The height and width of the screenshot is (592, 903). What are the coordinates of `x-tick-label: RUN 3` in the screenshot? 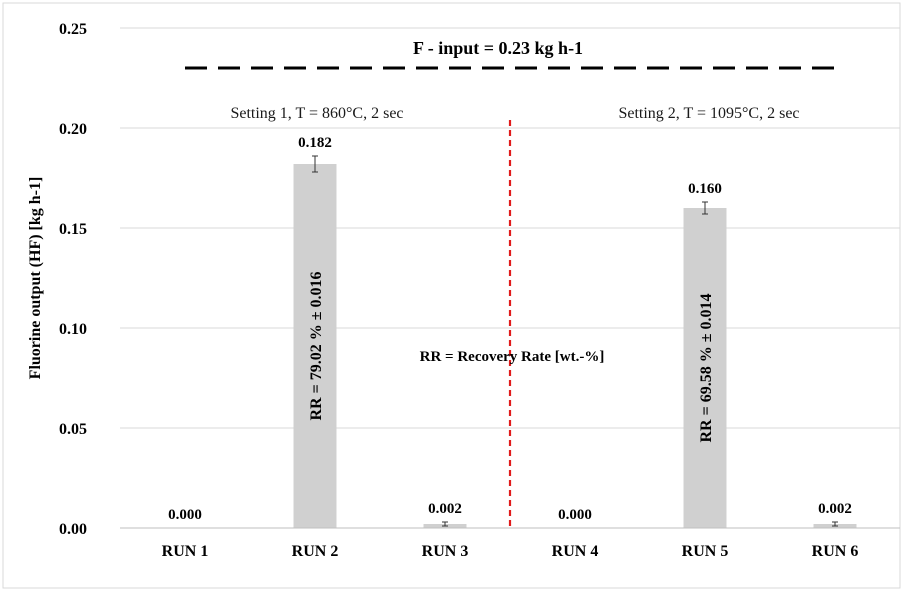 It's located at (445, 551).